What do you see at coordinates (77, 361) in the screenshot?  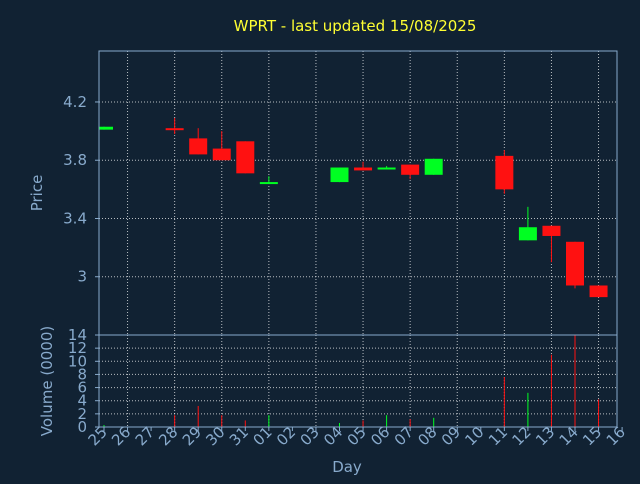 I see `volume-y-tick-label: 10` at bounding box center [77, 361].